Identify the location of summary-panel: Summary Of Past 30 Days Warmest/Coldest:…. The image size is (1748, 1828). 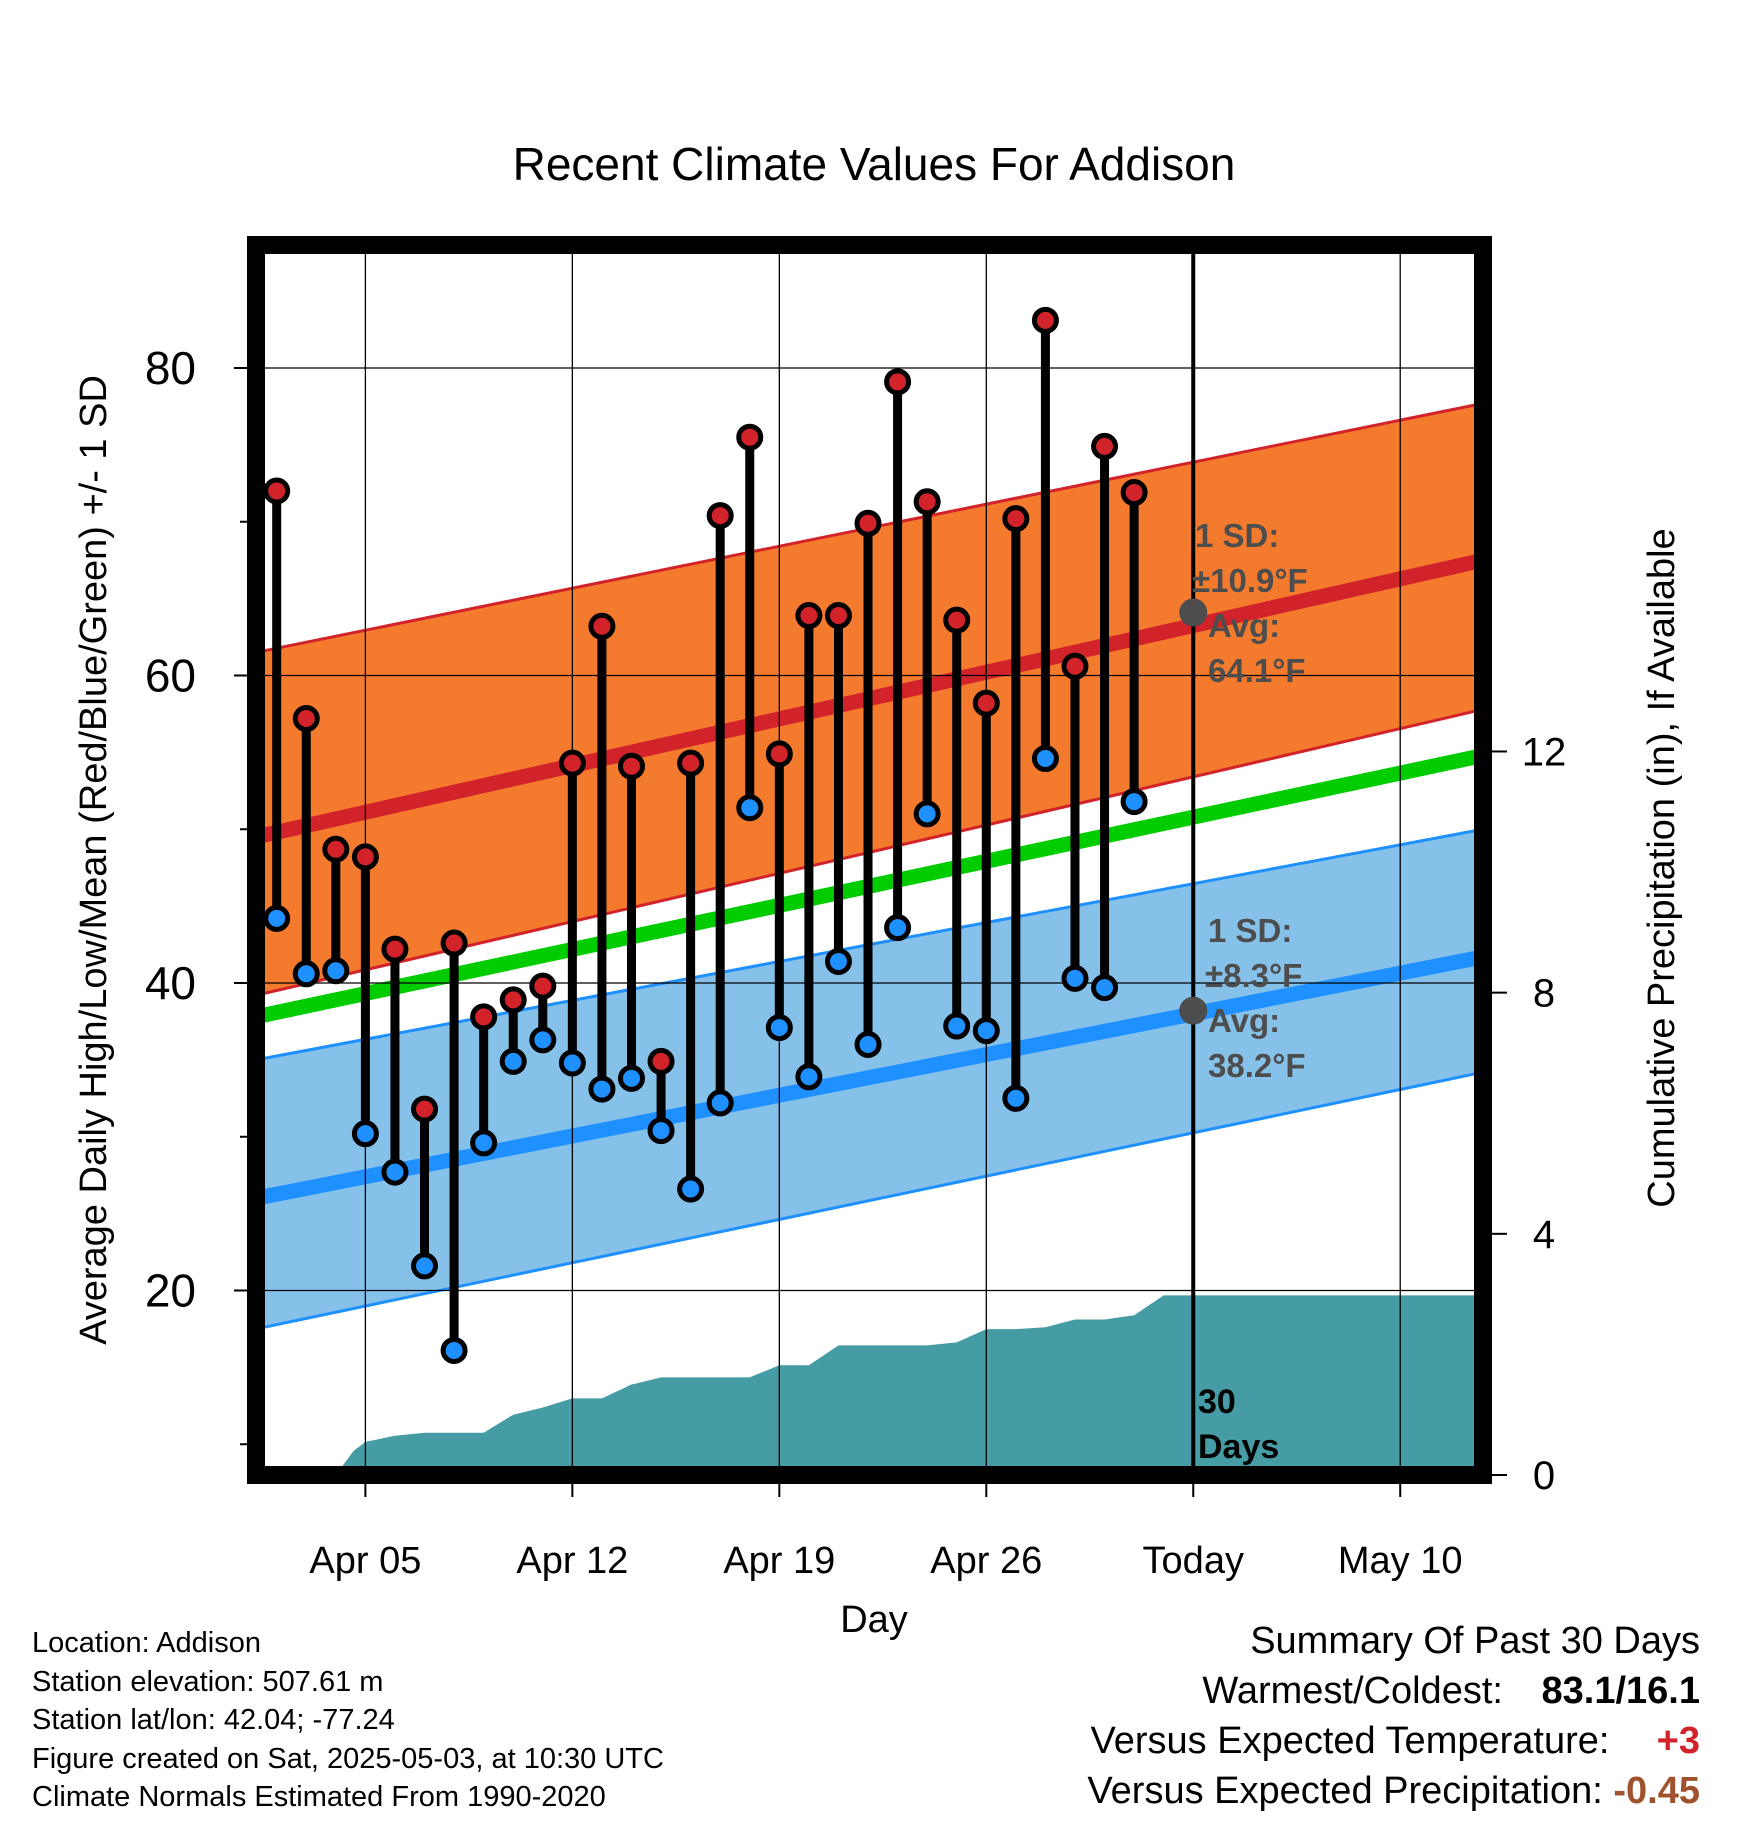
(1393, 1716).